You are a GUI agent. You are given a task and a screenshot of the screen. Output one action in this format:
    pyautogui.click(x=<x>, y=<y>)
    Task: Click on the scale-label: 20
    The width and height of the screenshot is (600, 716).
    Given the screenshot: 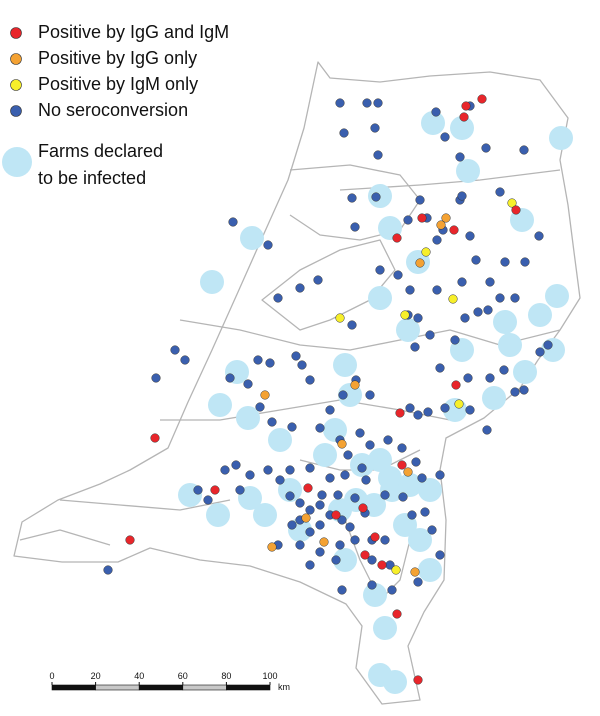 What is the action you would take?
    pyautogui.click(x=96, y=676)
    